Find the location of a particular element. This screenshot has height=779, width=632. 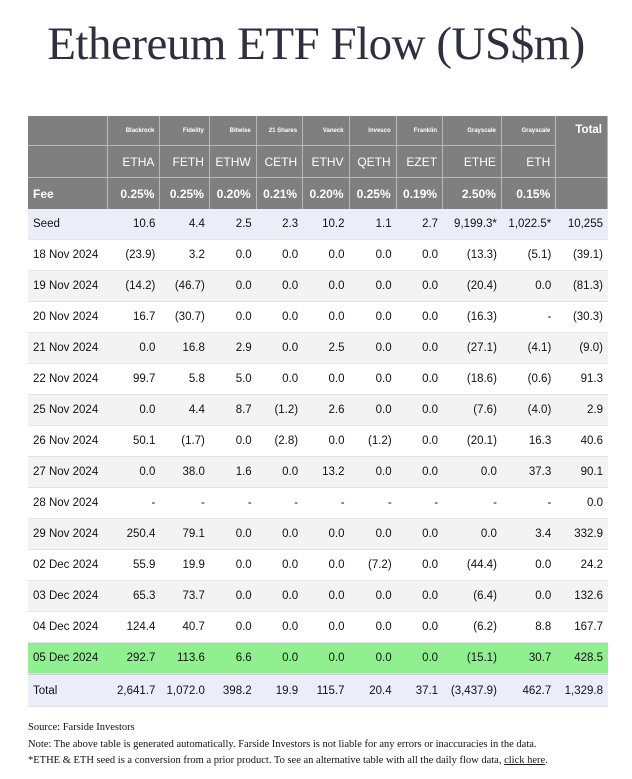

row-total: 24.2 is located at coordinates (582, 565).